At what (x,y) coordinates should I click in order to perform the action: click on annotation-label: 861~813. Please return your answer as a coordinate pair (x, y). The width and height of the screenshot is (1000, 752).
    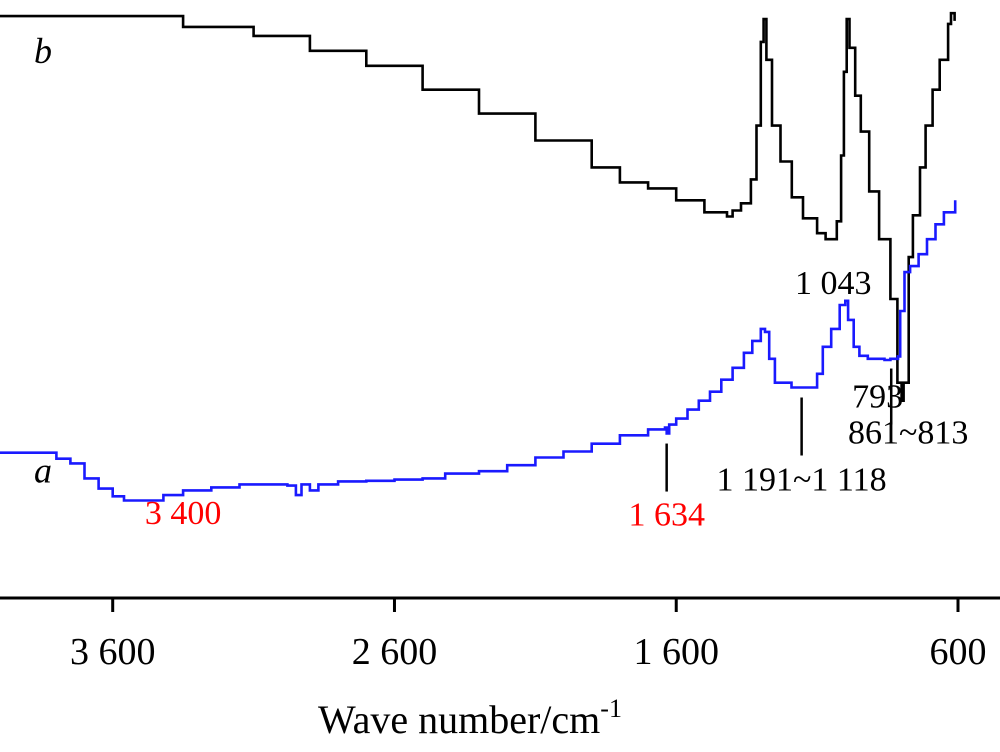
    Looking at the image, I should click on (908, 433).